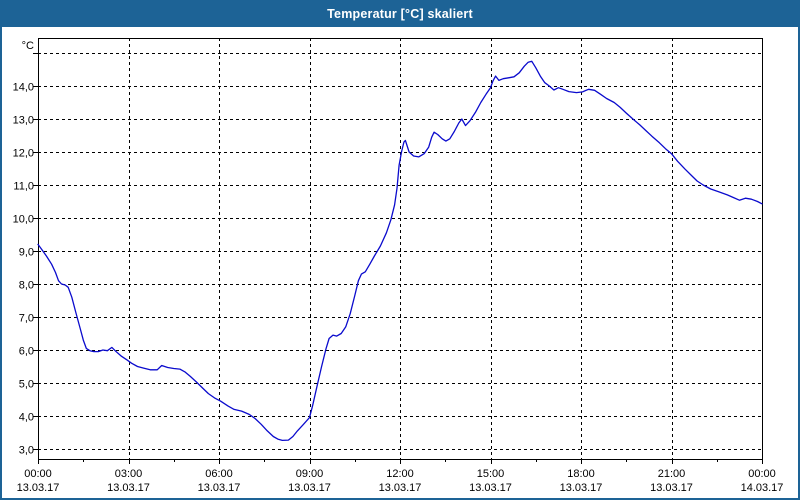 This screenshot has width=800, height=500. Describe the element at coordinates (23, 154) in the screenshot. I see `y-axis-label: 12,0` at that location.